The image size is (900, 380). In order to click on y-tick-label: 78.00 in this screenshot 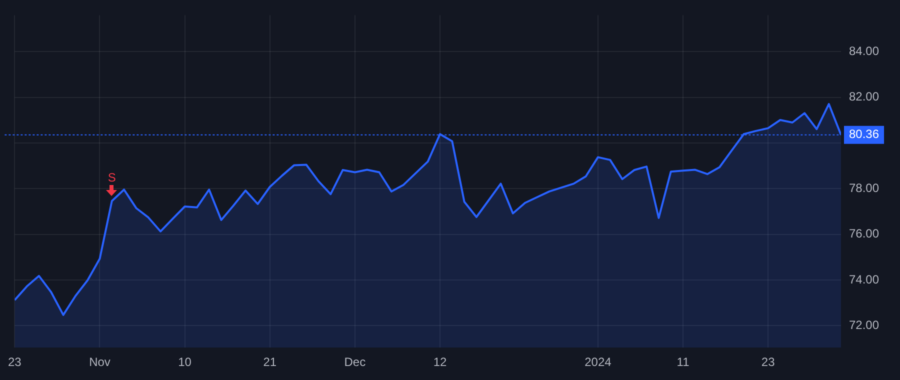, I will do `click(864, 188)`.